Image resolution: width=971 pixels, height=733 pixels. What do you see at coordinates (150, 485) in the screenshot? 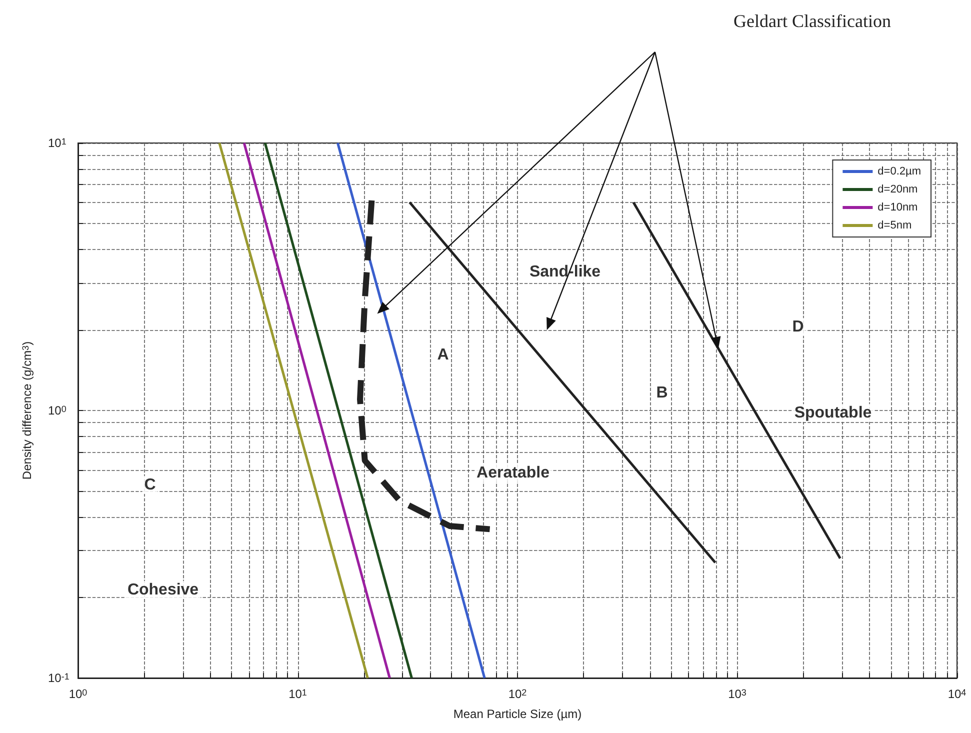
I see `annotation: C` at bounding box center [150, 485].